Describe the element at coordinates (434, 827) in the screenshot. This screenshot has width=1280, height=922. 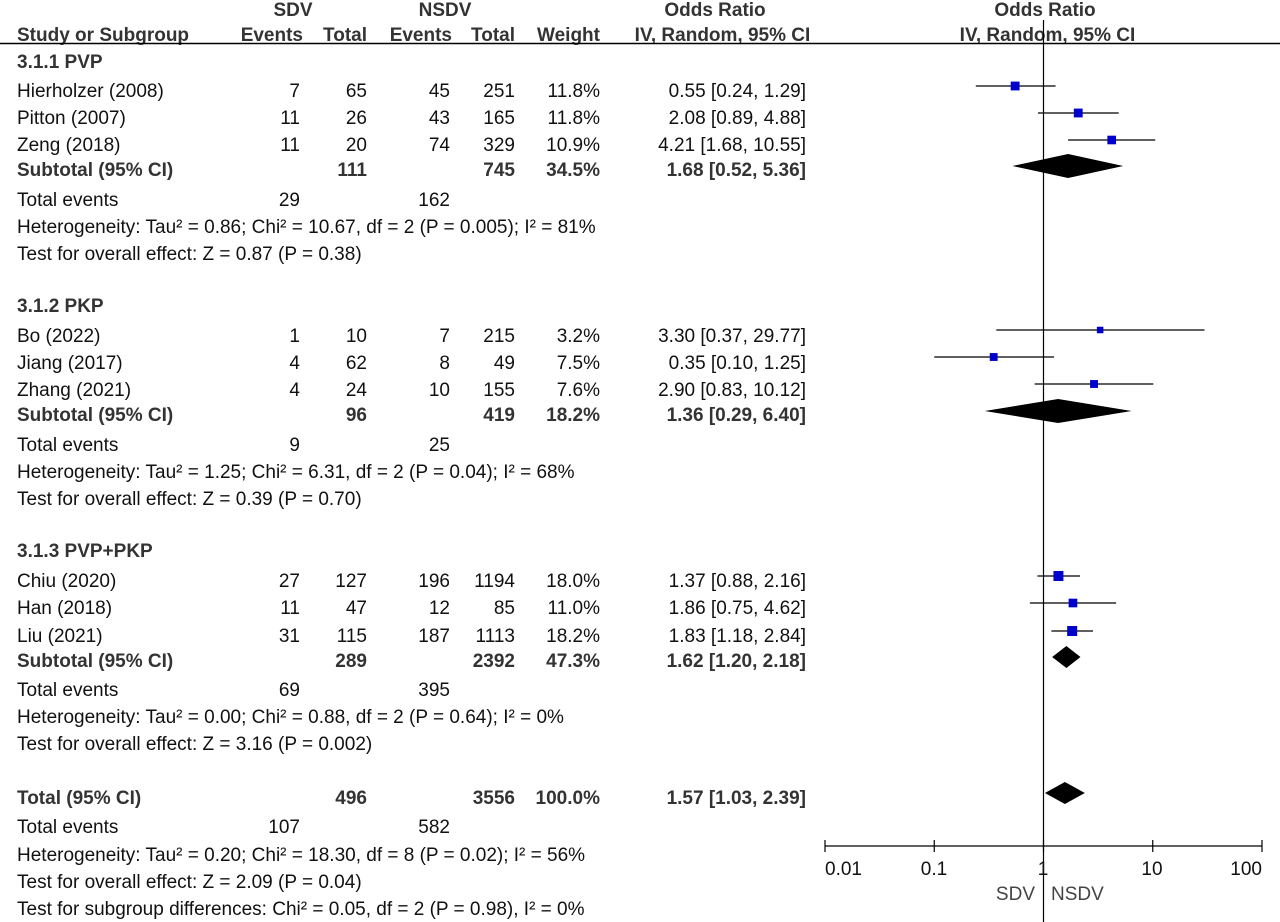
I see `events2-cell: 582` at that location.